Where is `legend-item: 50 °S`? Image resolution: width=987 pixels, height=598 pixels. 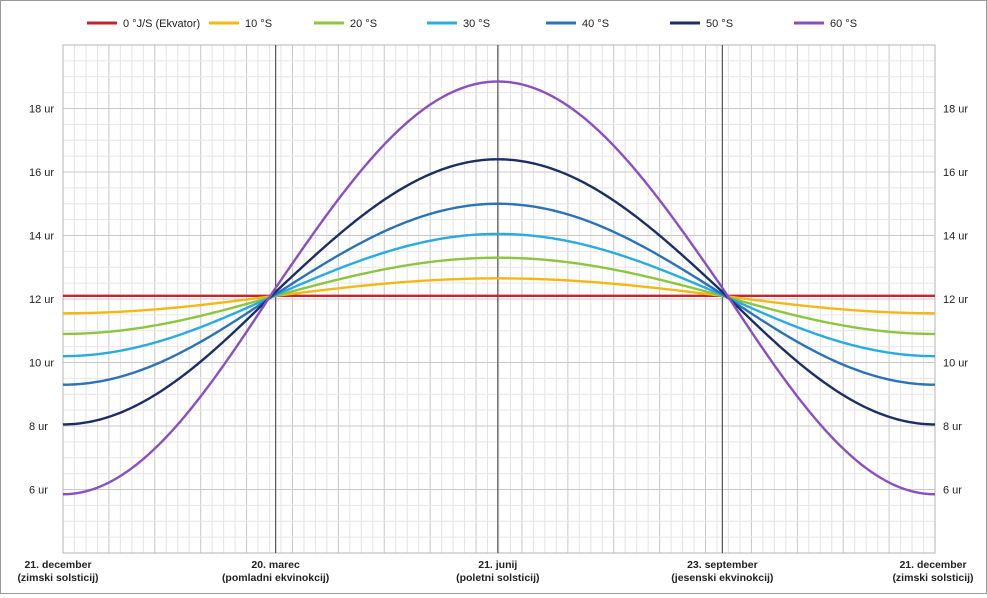
legend-item: 50 °S is located at coordinates (701, 24).